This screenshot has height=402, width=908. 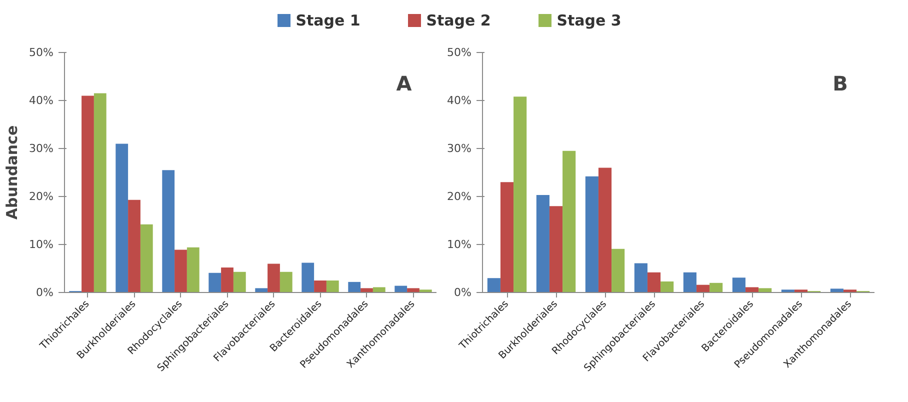 What do you see at coordinates (12, 172) in the screenshot?
I see `y-axis-title: Abundance` at bounding box center [12, 172].